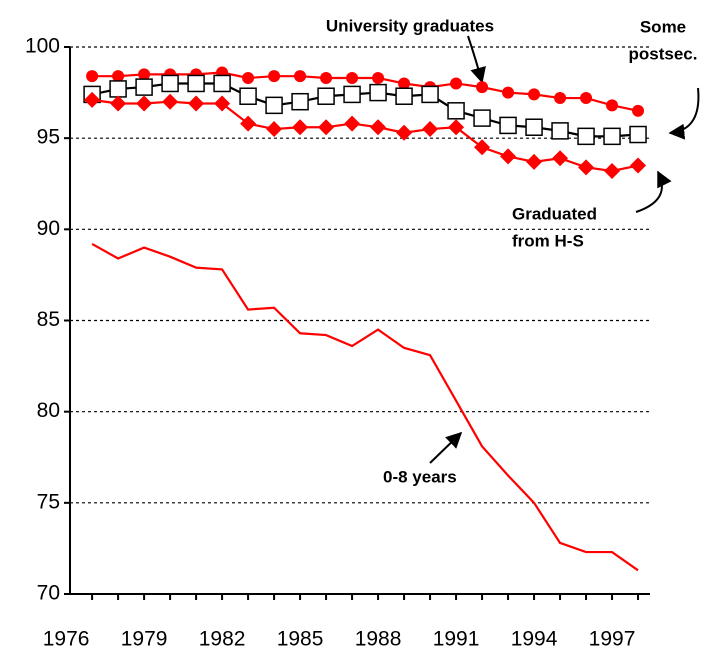  What do you see at coordinates (548, 240) in the screenshot?
I see `annotation: from H-S` at bounding box center [548, 240].